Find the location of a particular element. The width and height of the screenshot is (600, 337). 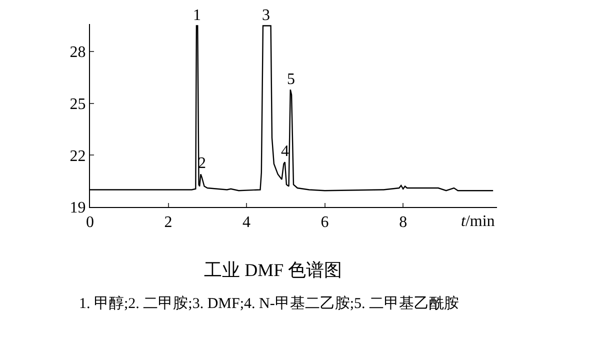

x-tick-label: 2 is located at coordinates (168, 223).